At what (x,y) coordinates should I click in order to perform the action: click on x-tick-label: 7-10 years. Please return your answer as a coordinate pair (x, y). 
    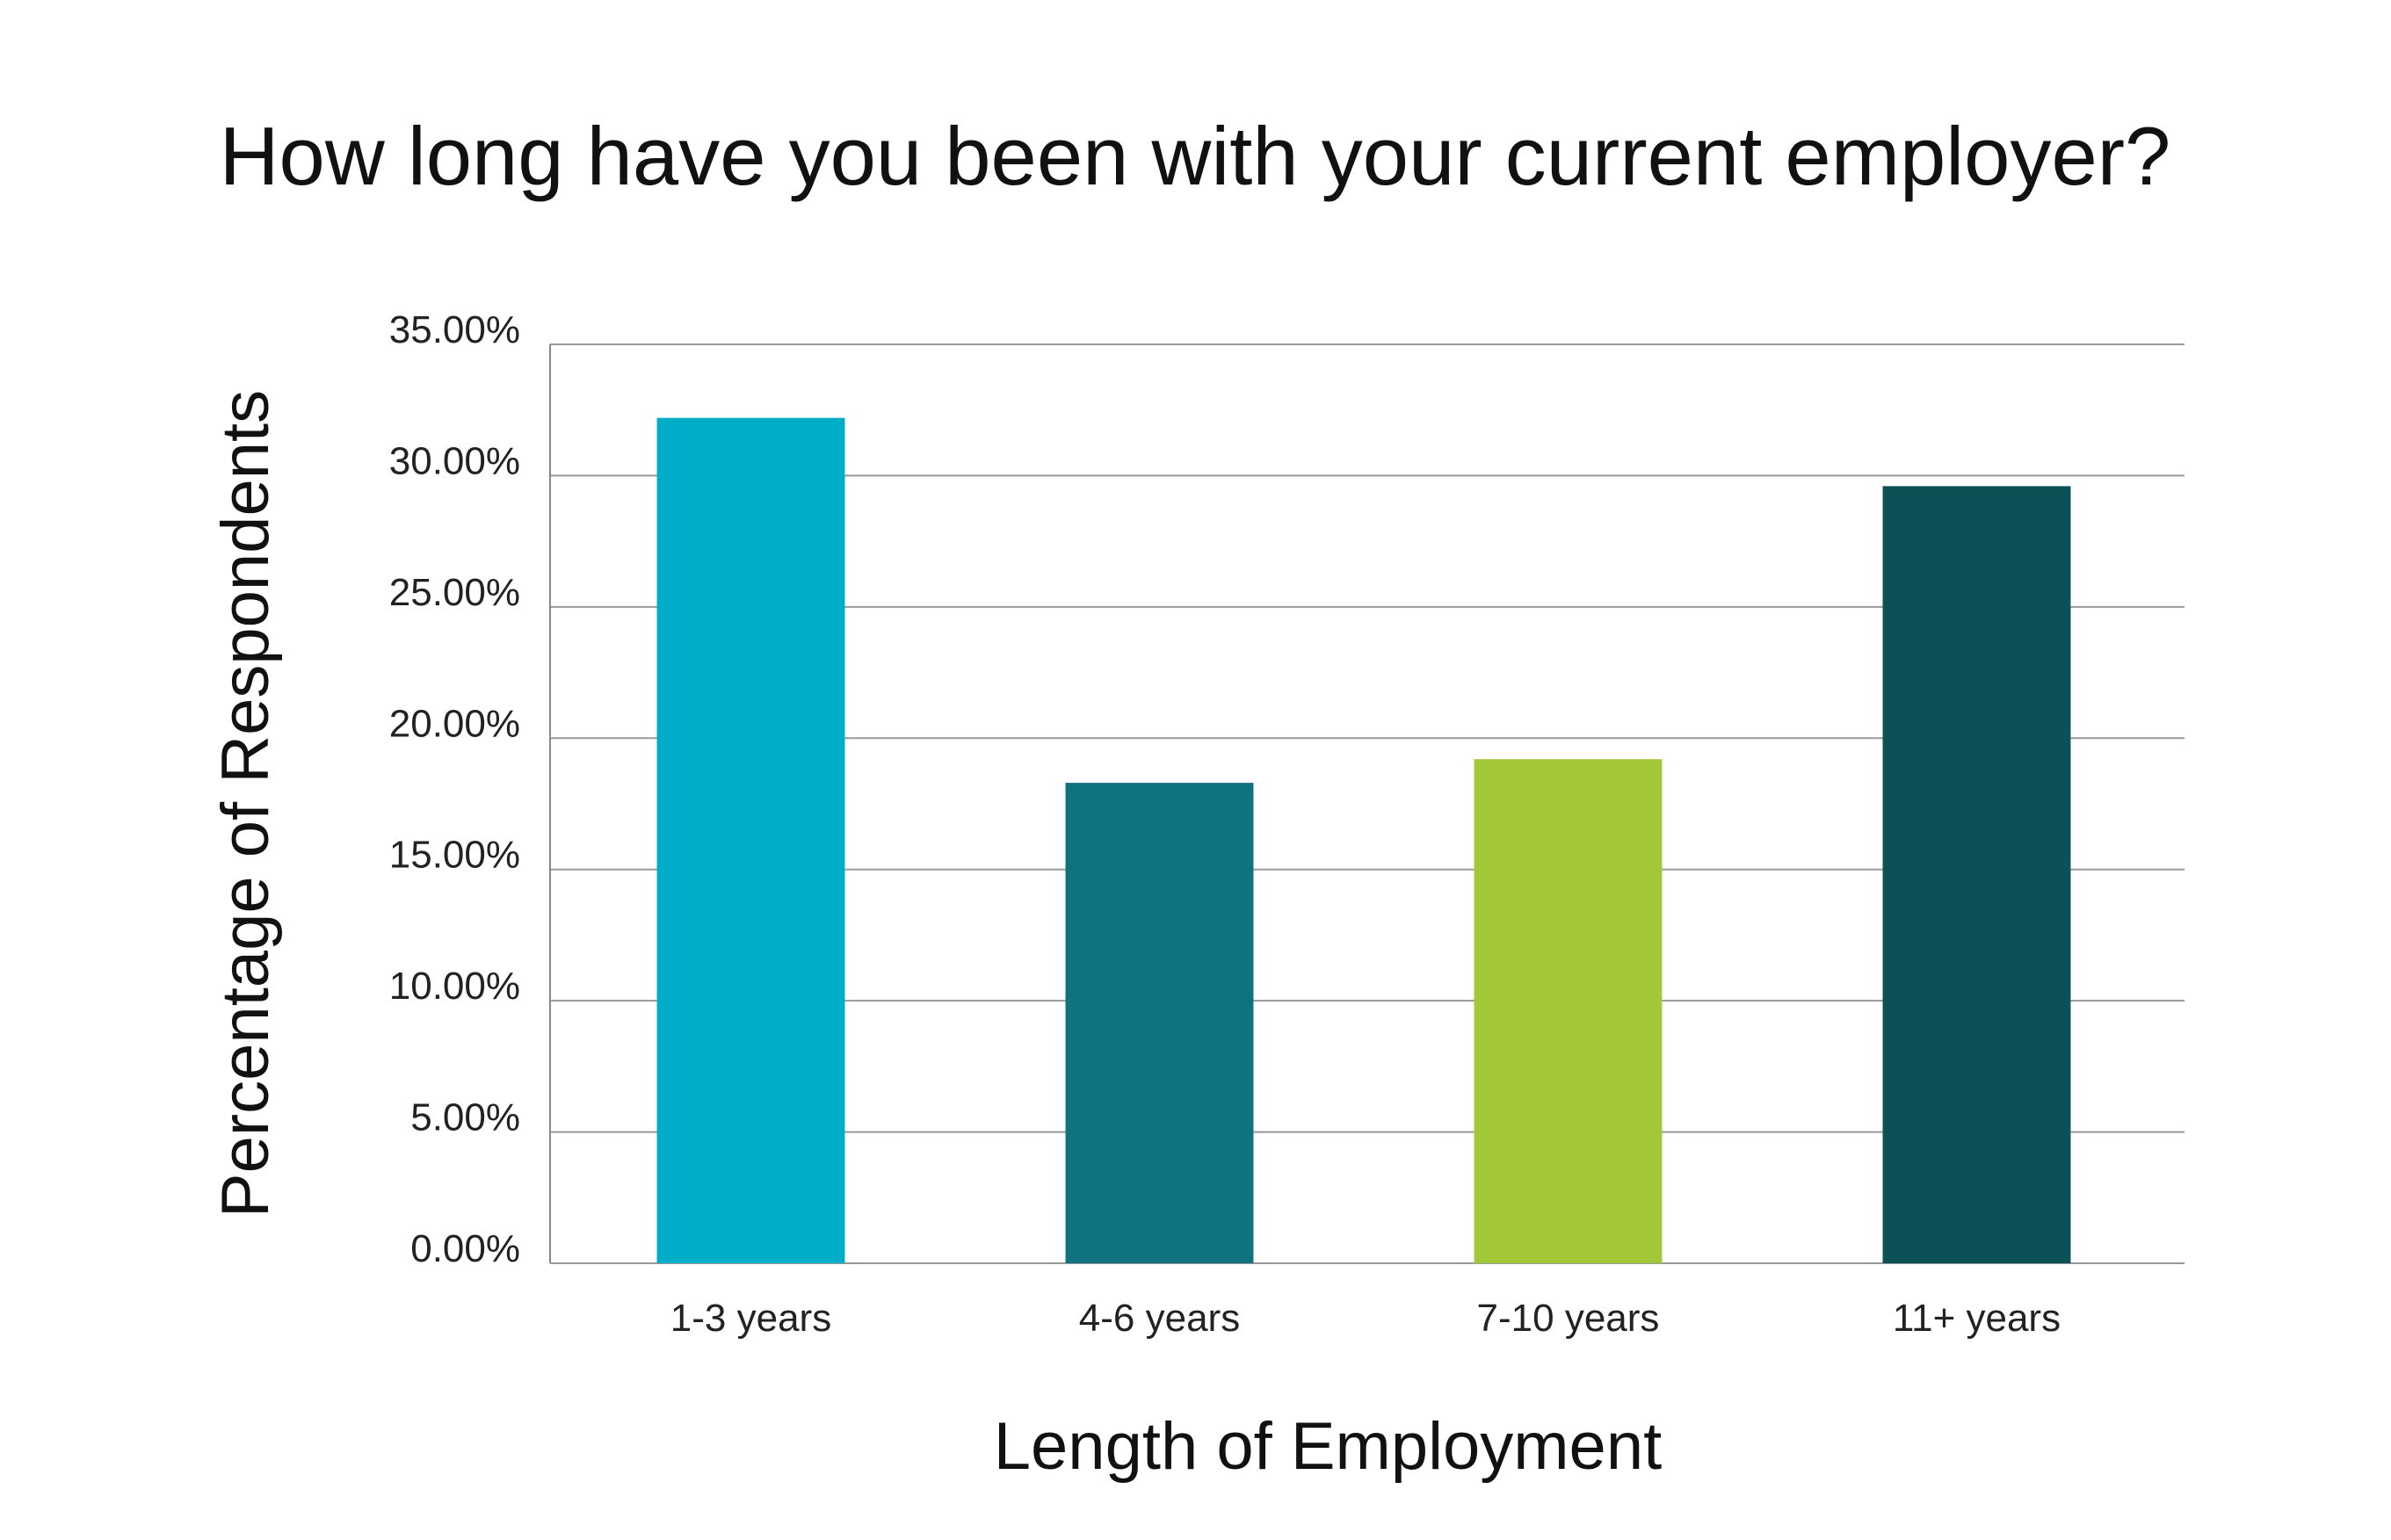
    Looking at the image, I should click on (1568, 1319).